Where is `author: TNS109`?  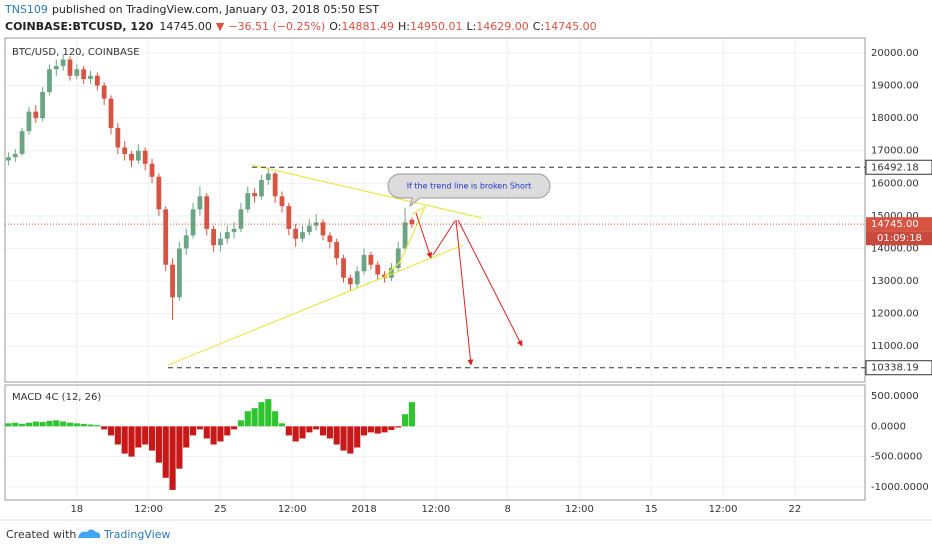 author: TNS109 is located at coordinates (26, 9).